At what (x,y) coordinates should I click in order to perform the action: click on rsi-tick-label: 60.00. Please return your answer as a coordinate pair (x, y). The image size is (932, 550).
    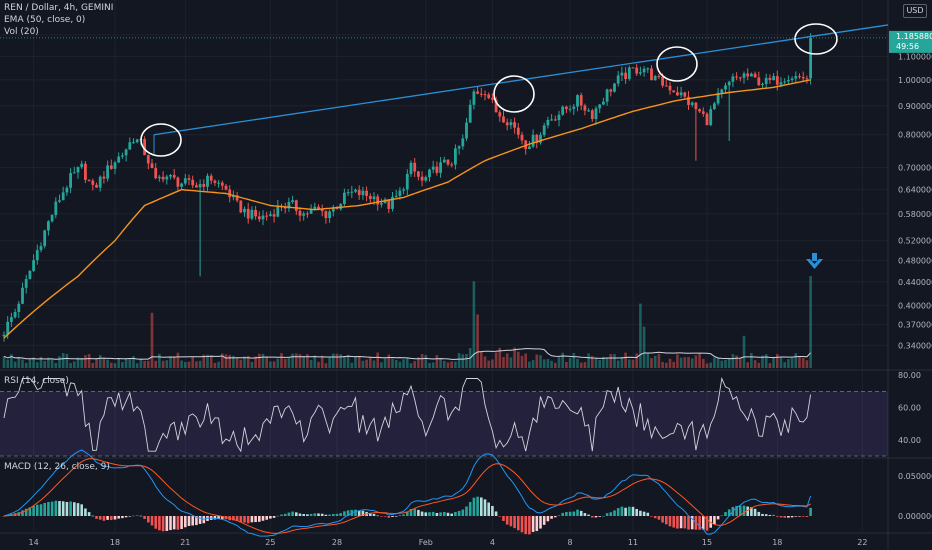
    Looking at the image, I should click on (909, 408).